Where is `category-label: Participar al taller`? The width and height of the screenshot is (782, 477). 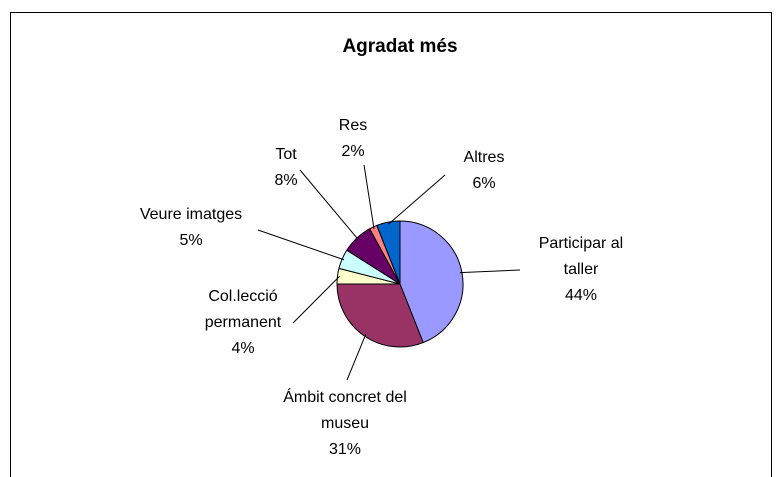
category-label: Participar al taller is located at coordinates (581, 256).